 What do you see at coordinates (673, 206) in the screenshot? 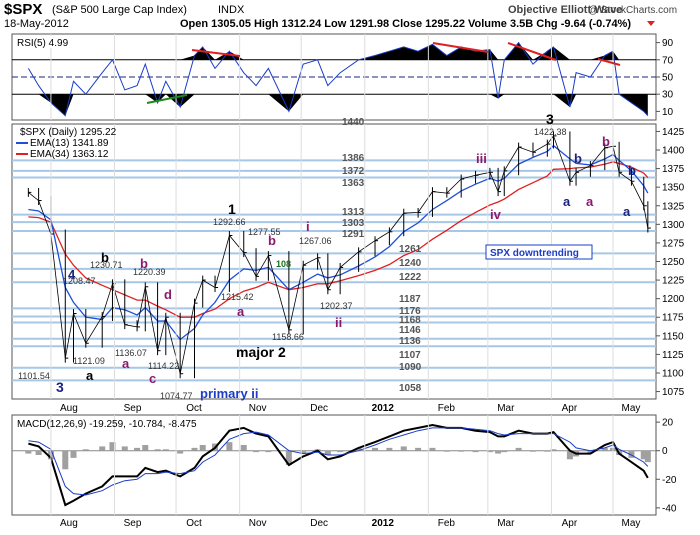
I see `price-tick-label: 1325` at bounding box center [673, 206].